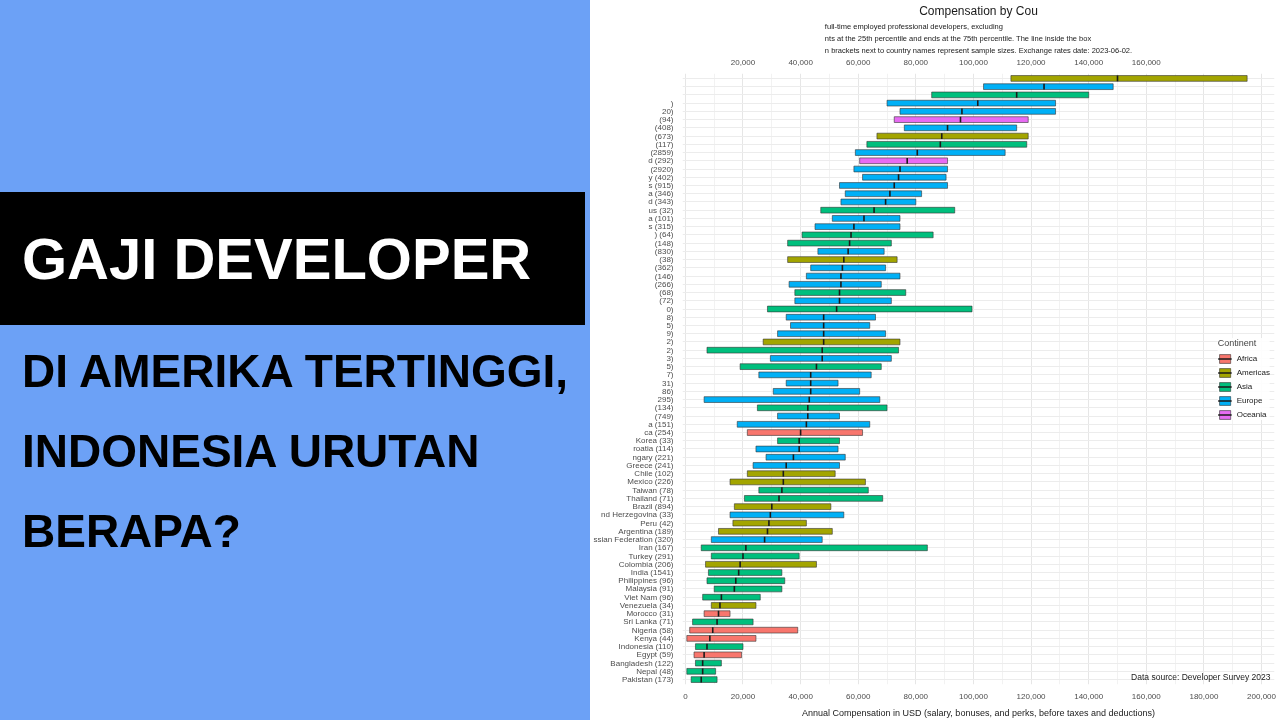 The width and height of the screenshot is (1280, 720). I want to click on y-tick-label: Peru (42), so click(657, 523).